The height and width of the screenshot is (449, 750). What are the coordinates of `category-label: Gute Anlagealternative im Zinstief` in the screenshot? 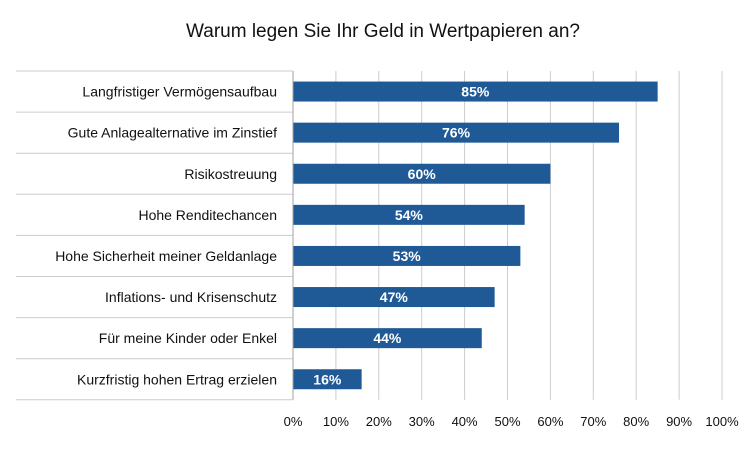 It's located at (172, 133).